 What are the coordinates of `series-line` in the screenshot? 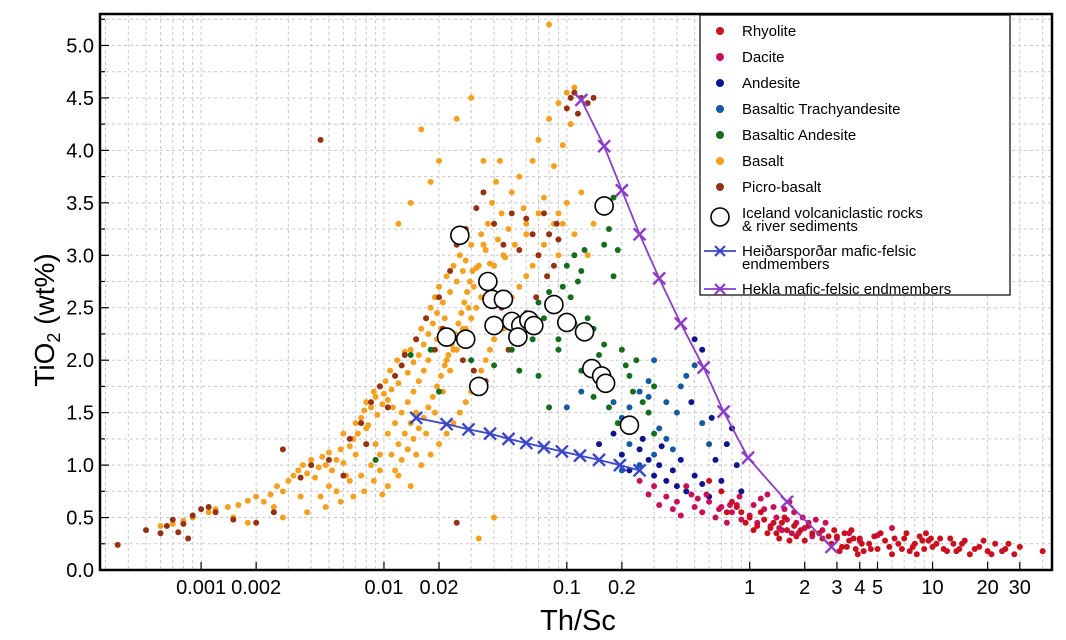 It's located at (527, 444).